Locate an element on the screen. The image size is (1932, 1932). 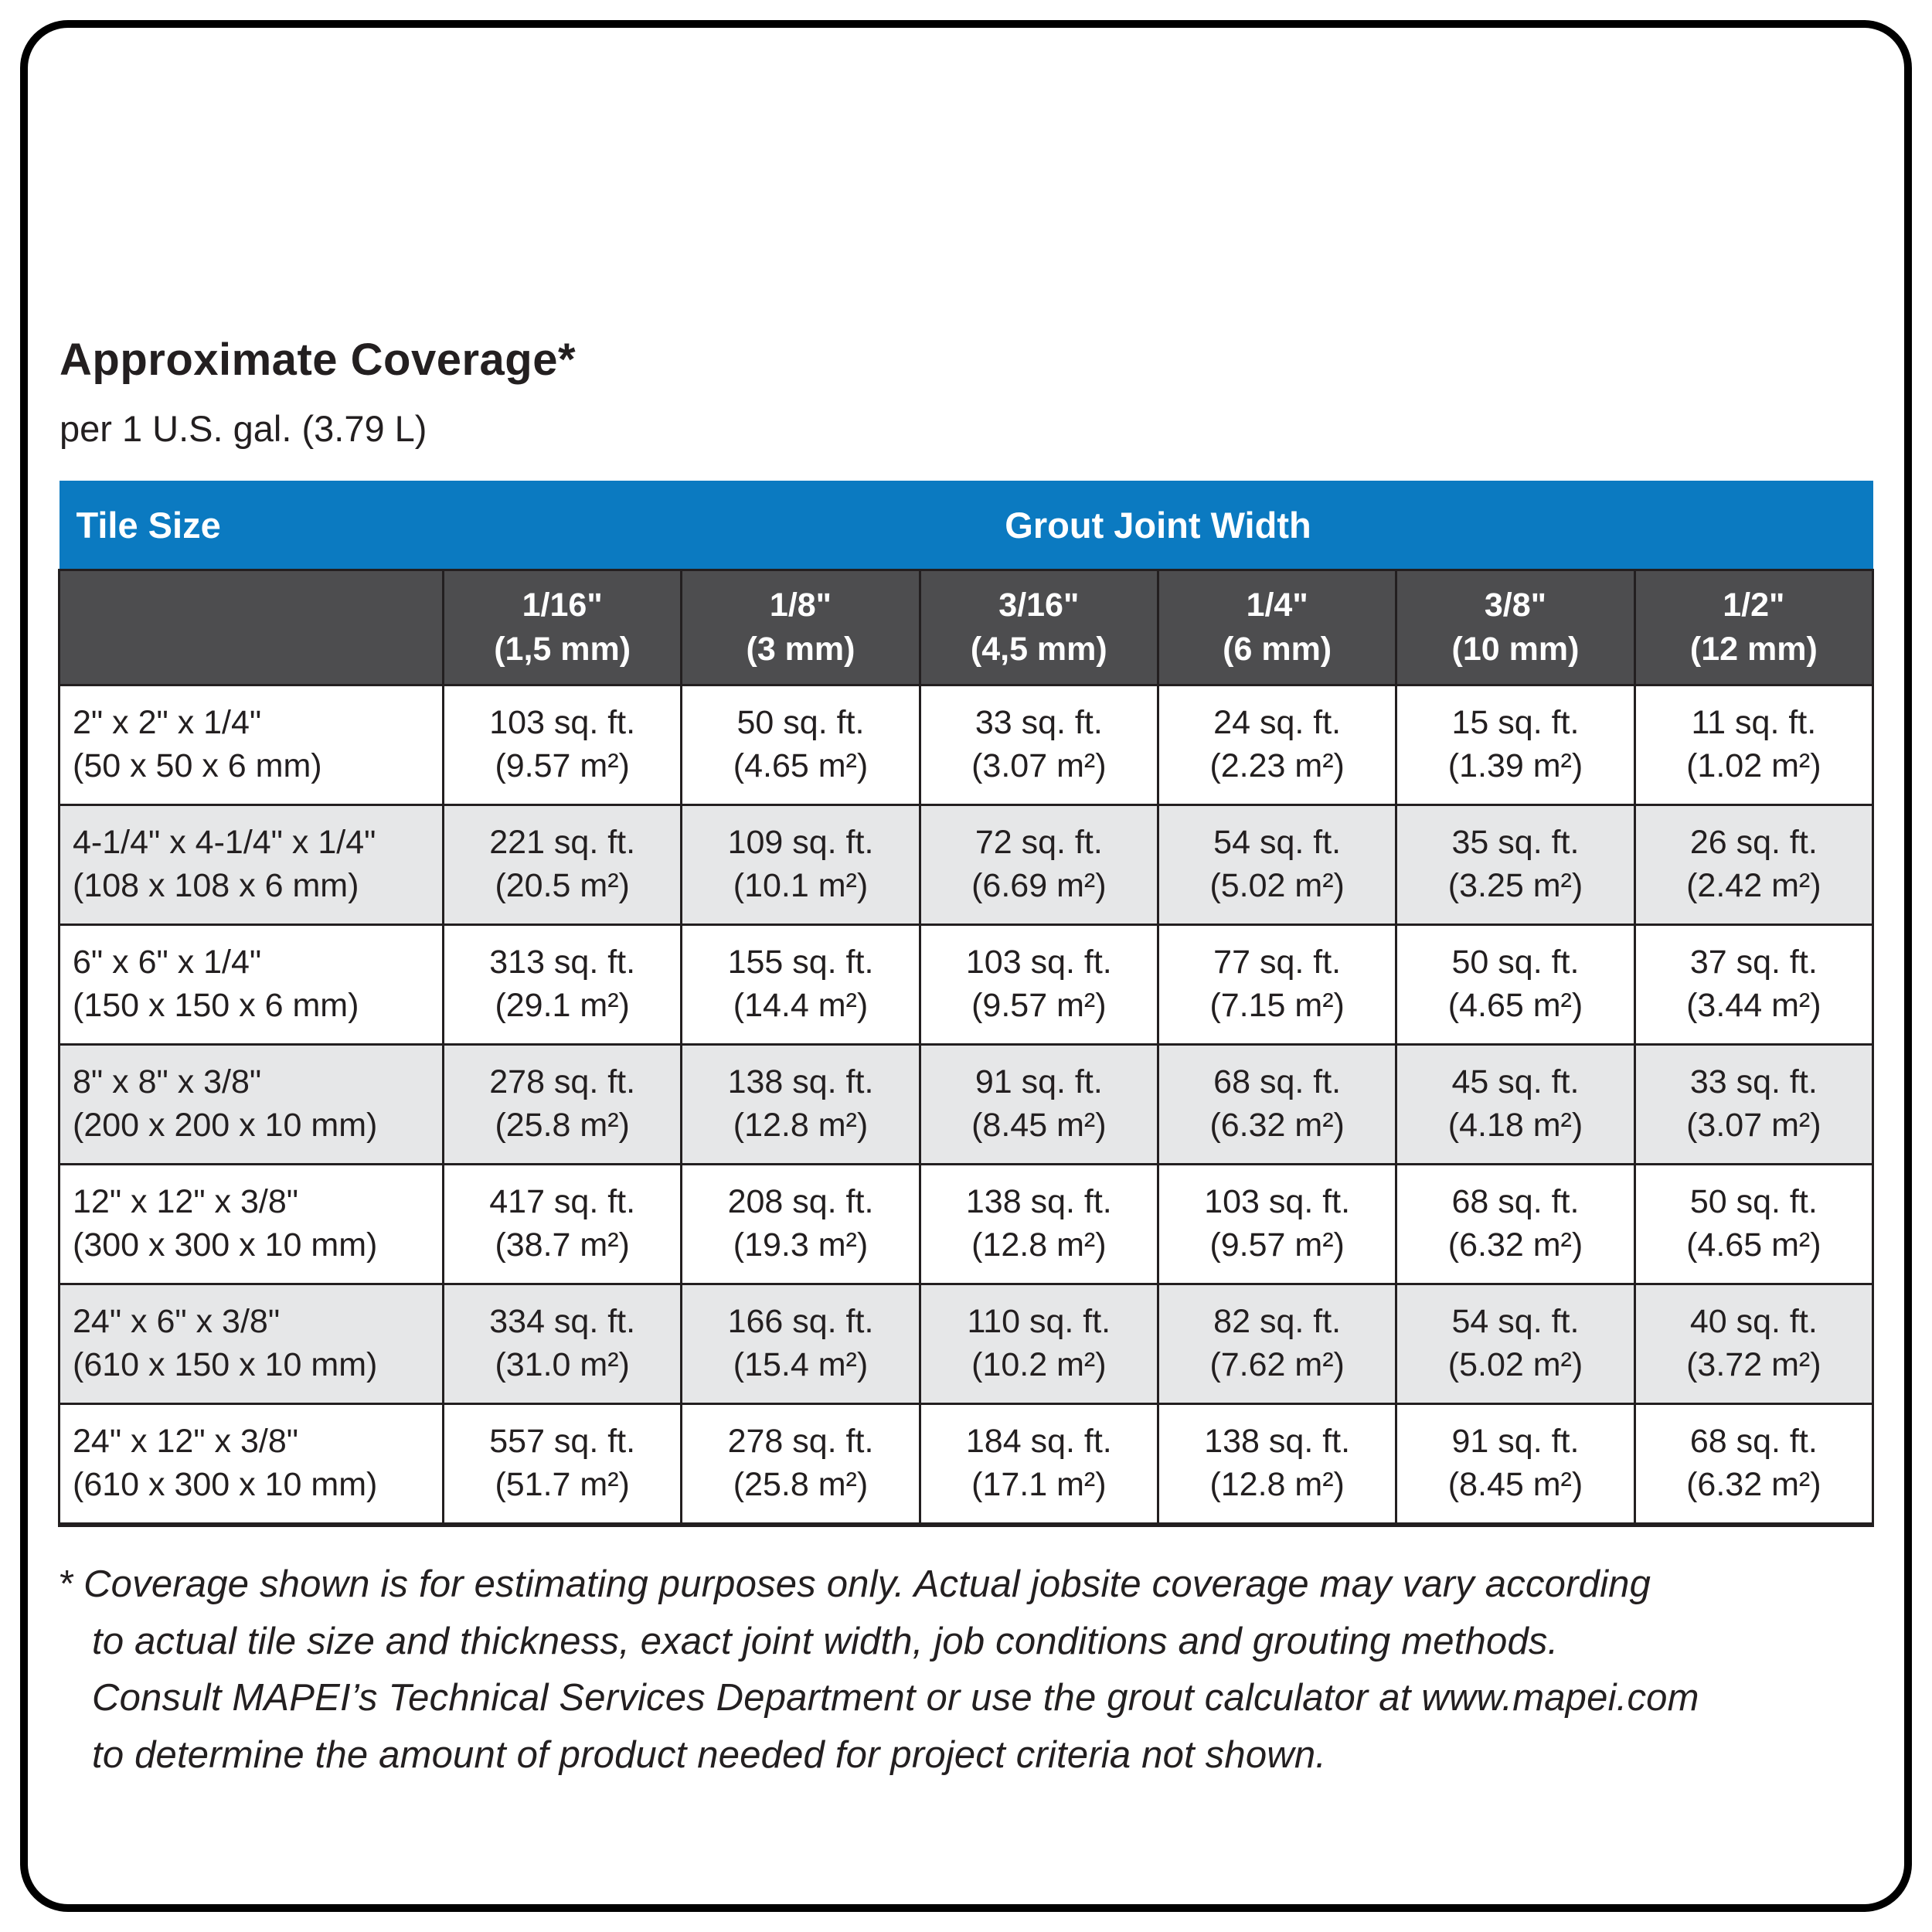
coverage-cell: 82 sq. ft. (7.62 m²) is located at coordinates (1277, 1344).